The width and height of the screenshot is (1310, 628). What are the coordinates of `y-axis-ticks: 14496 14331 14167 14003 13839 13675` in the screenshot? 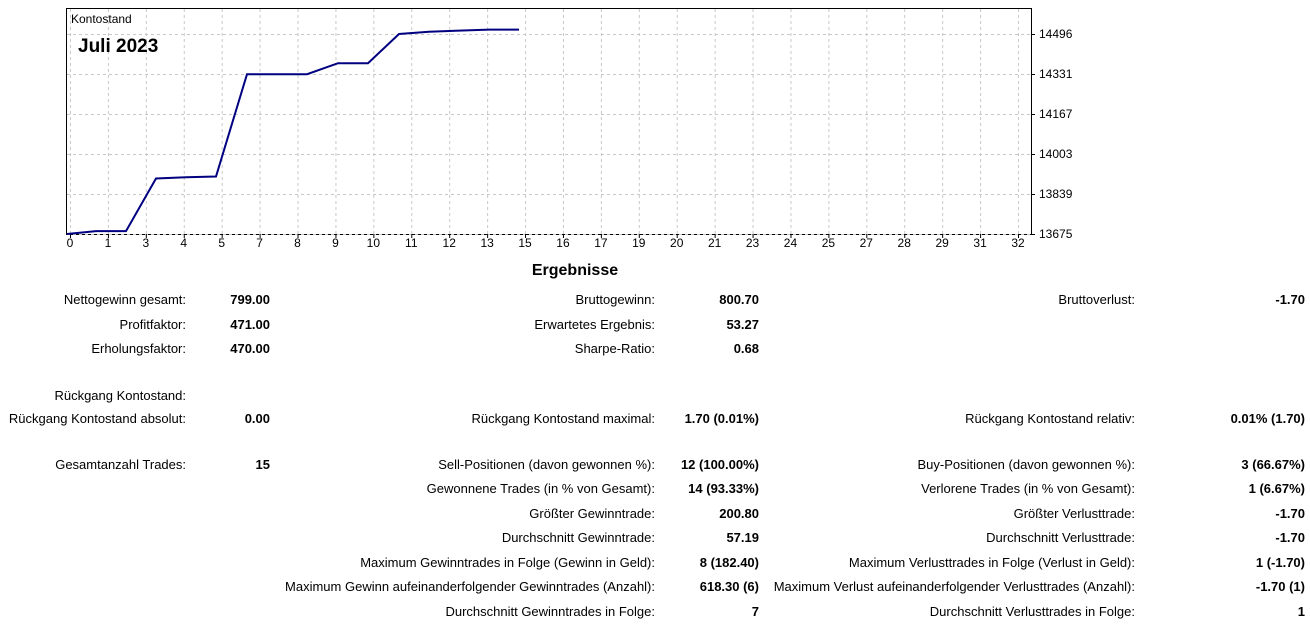 It's located at (1052, 134).